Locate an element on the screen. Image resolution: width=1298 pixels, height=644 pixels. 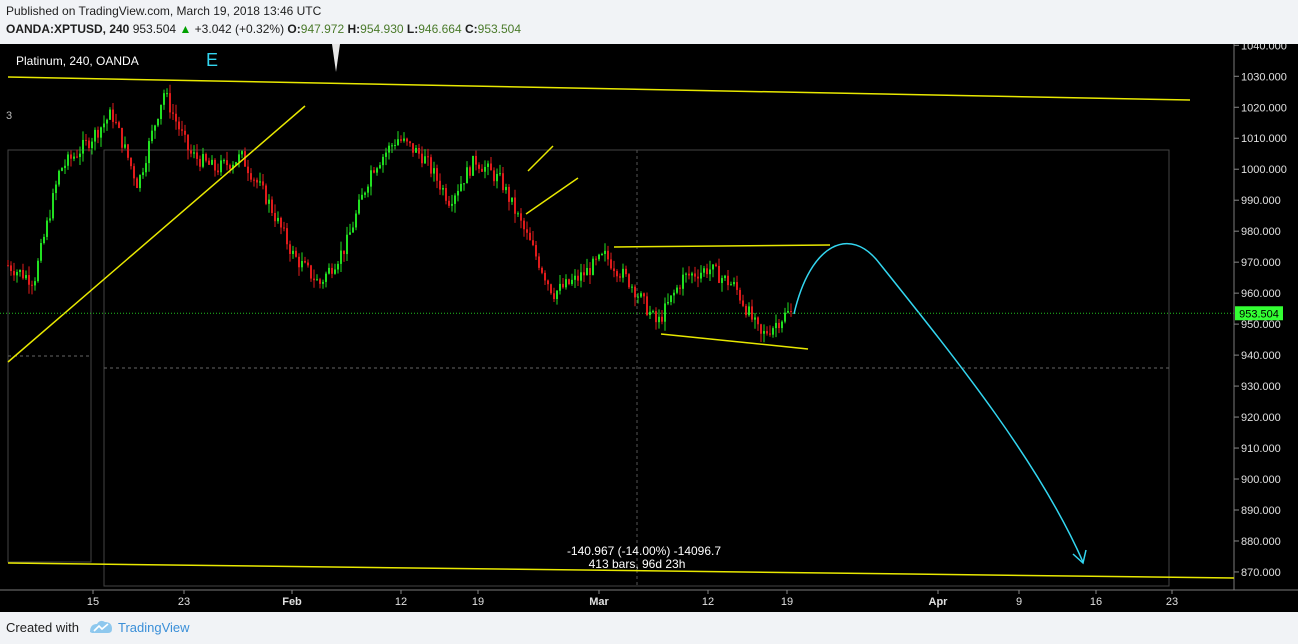
flag-upper-line is located at coordinates (540, 158).